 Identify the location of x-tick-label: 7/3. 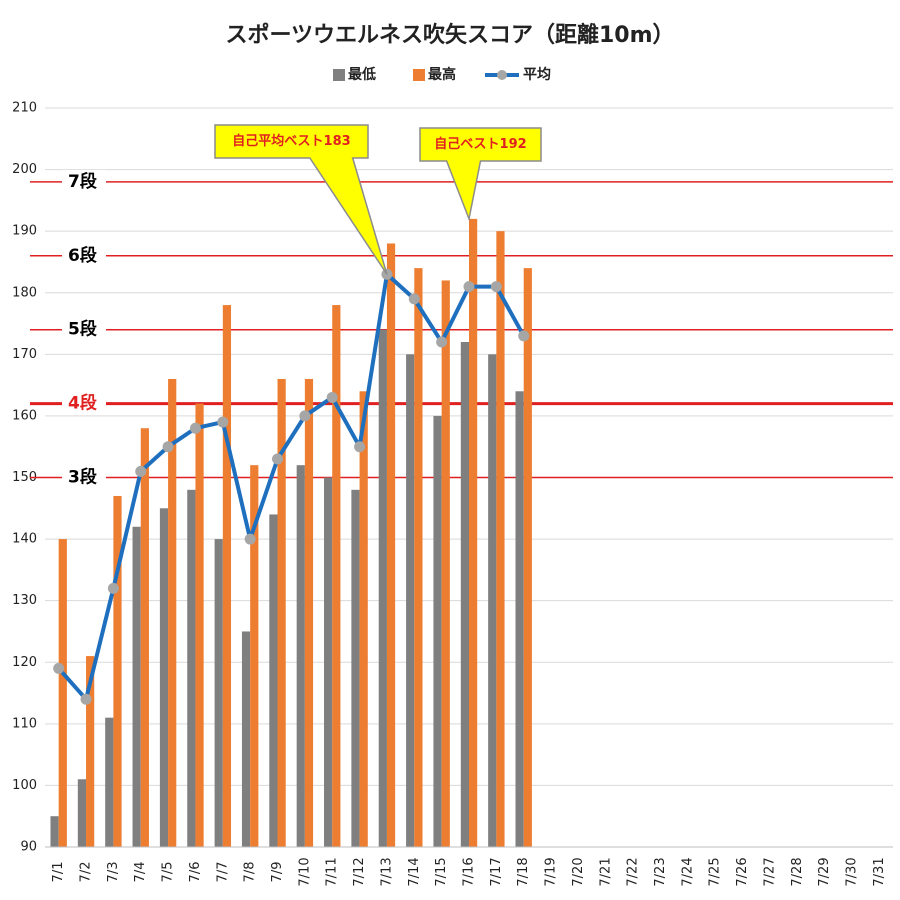
(113, 872).